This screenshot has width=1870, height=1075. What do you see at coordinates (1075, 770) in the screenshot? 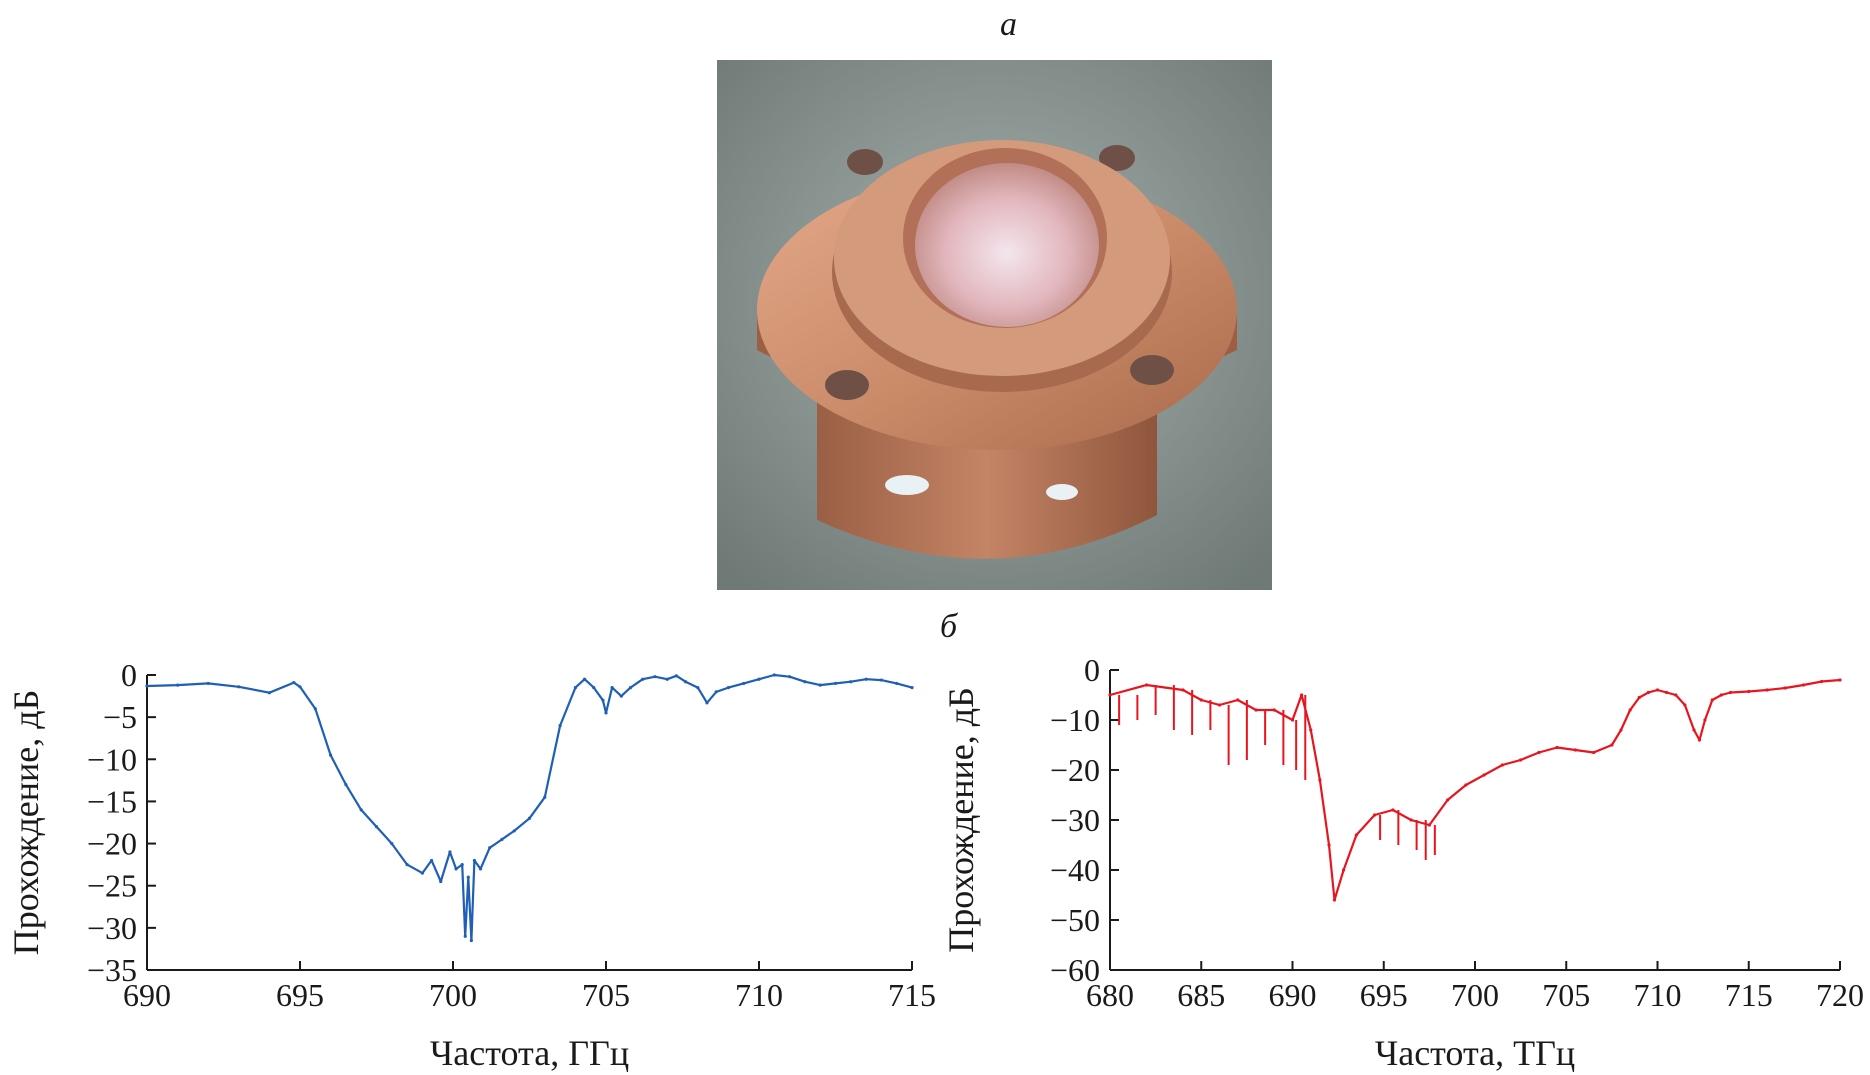
I see `chart1-y-tick-label-2: −20` at bounding box center [1075, 770].